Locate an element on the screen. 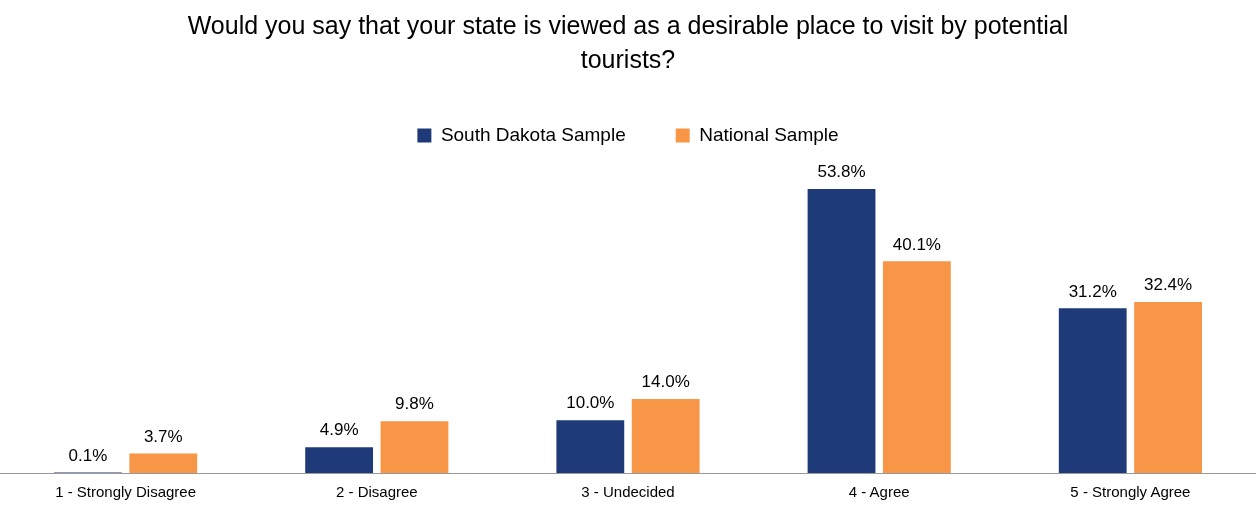  x-tick-label: 1 - Strongly Disagree is located at coordinates (126, 492).